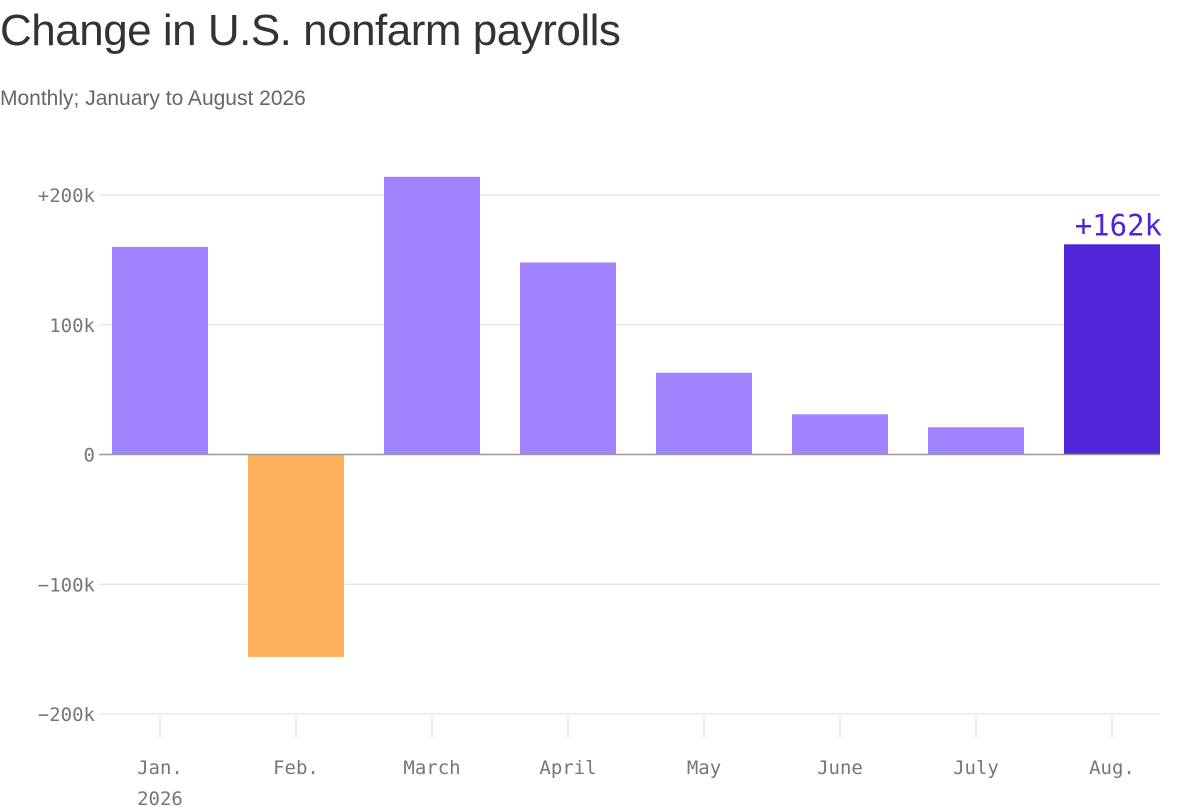 This screenshot has width=1200, height=812. I want to click on x-tick-label-line: Feb., so click(296, 768).